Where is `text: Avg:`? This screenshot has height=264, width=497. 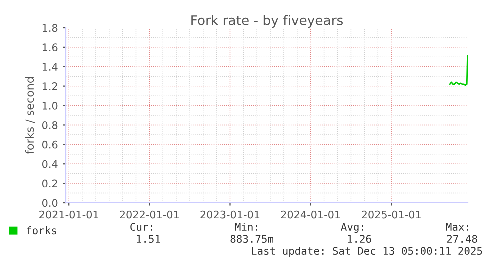 text: Avg: is located at coordinates (352, 228).